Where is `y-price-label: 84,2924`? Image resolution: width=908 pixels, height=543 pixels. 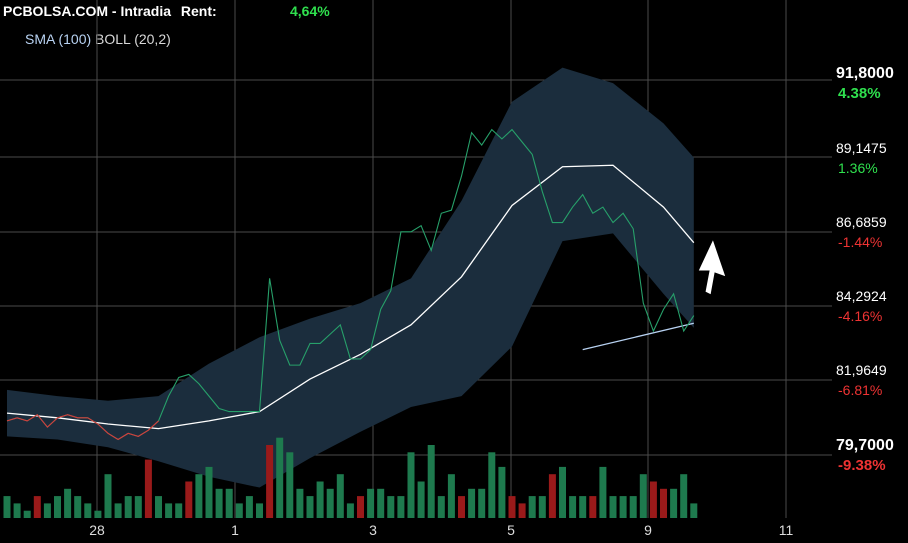
y-price-label: 84,2924 is located at coordinates (861, 296).